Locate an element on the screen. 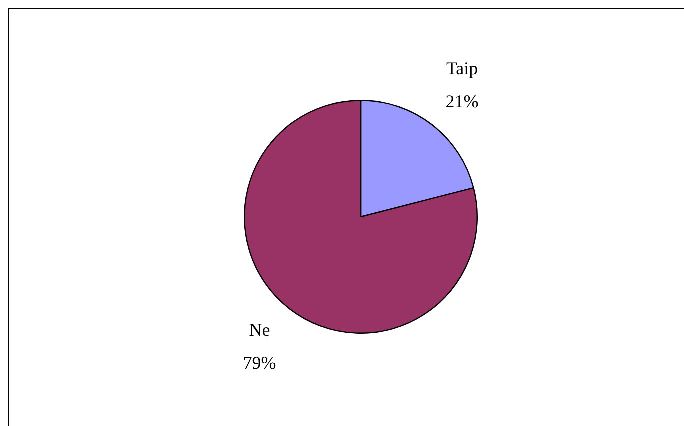 This screenshot has height=426, width=684. data-label: 21% is located at coordinates (462, 102).